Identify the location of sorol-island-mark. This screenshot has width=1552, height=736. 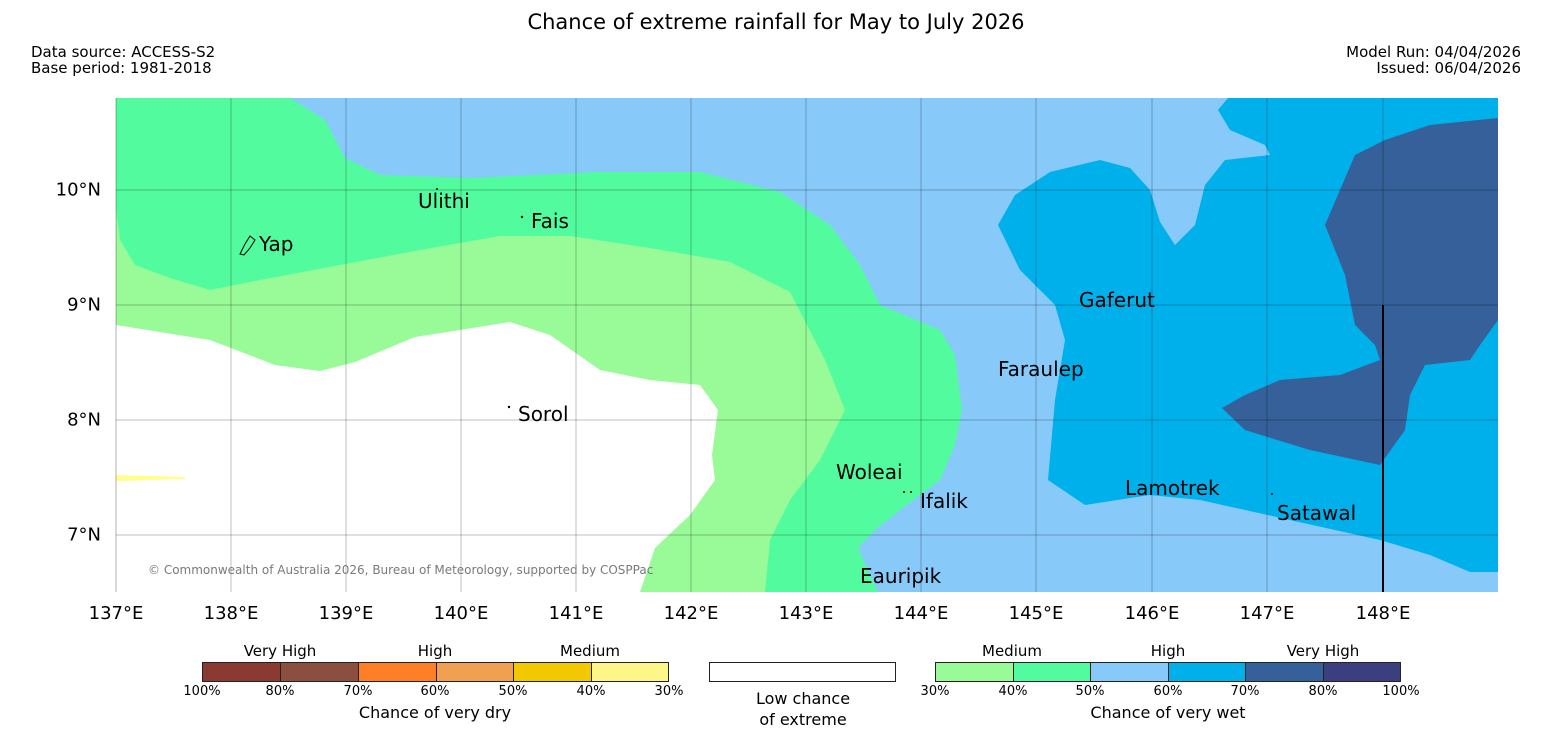
(509, 407).